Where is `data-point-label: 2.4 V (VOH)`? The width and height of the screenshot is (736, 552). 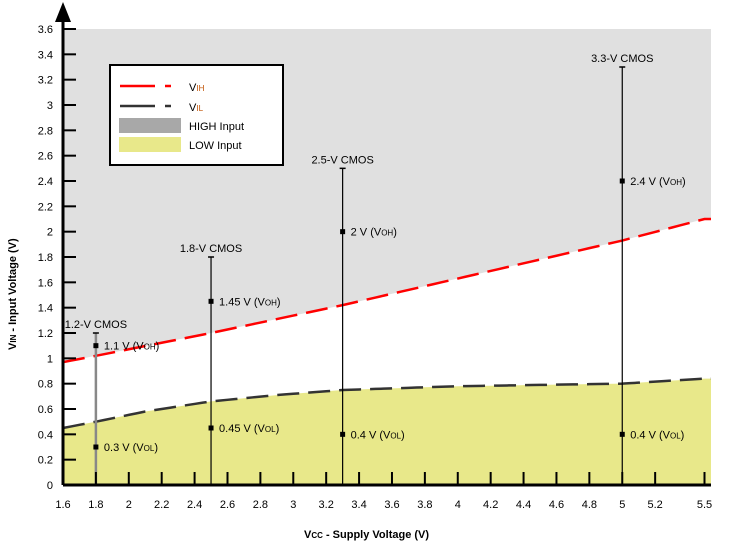
data-point-label: 2.4 V (VOH) is located at coordinates (657, 182).